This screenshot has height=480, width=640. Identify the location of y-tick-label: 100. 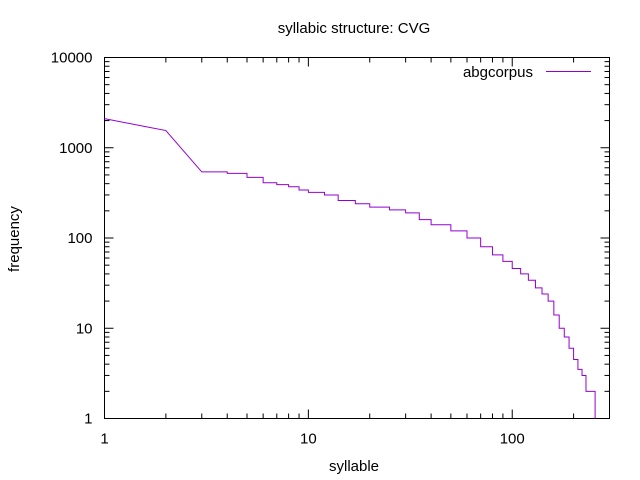
(79, 238).